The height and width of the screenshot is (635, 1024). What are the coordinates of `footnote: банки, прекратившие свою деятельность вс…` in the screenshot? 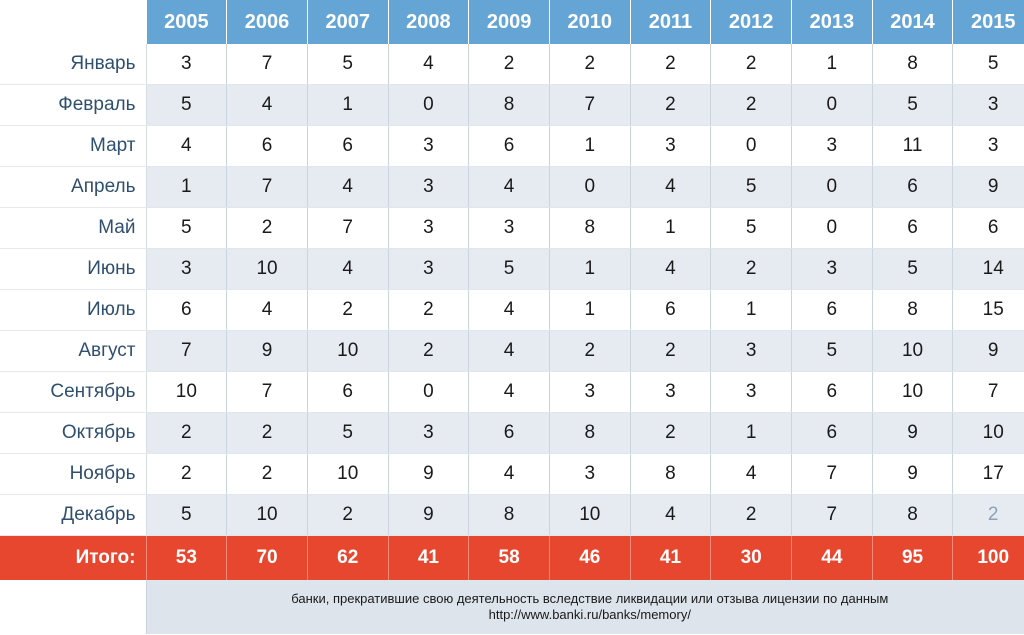 It's located at (585, 607).